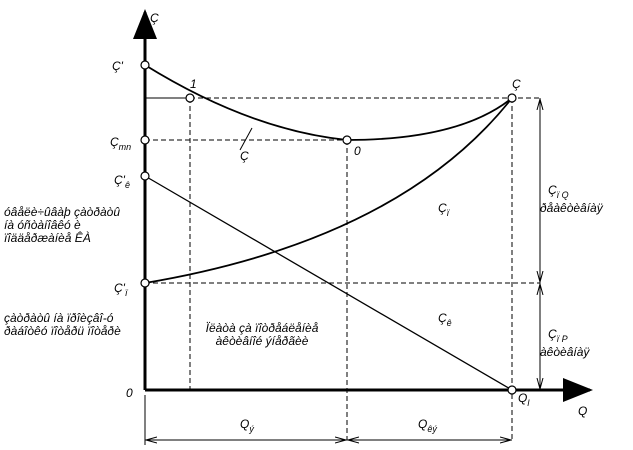  I want to click on label: Ç'ê, so click(122, 181).